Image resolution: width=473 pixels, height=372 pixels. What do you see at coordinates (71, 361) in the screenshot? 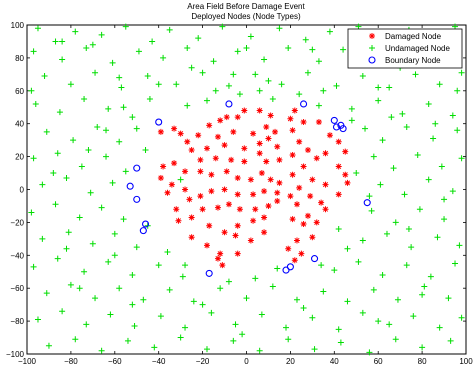
I see `x-tick-label: −80` at bounding box center [71, 361].